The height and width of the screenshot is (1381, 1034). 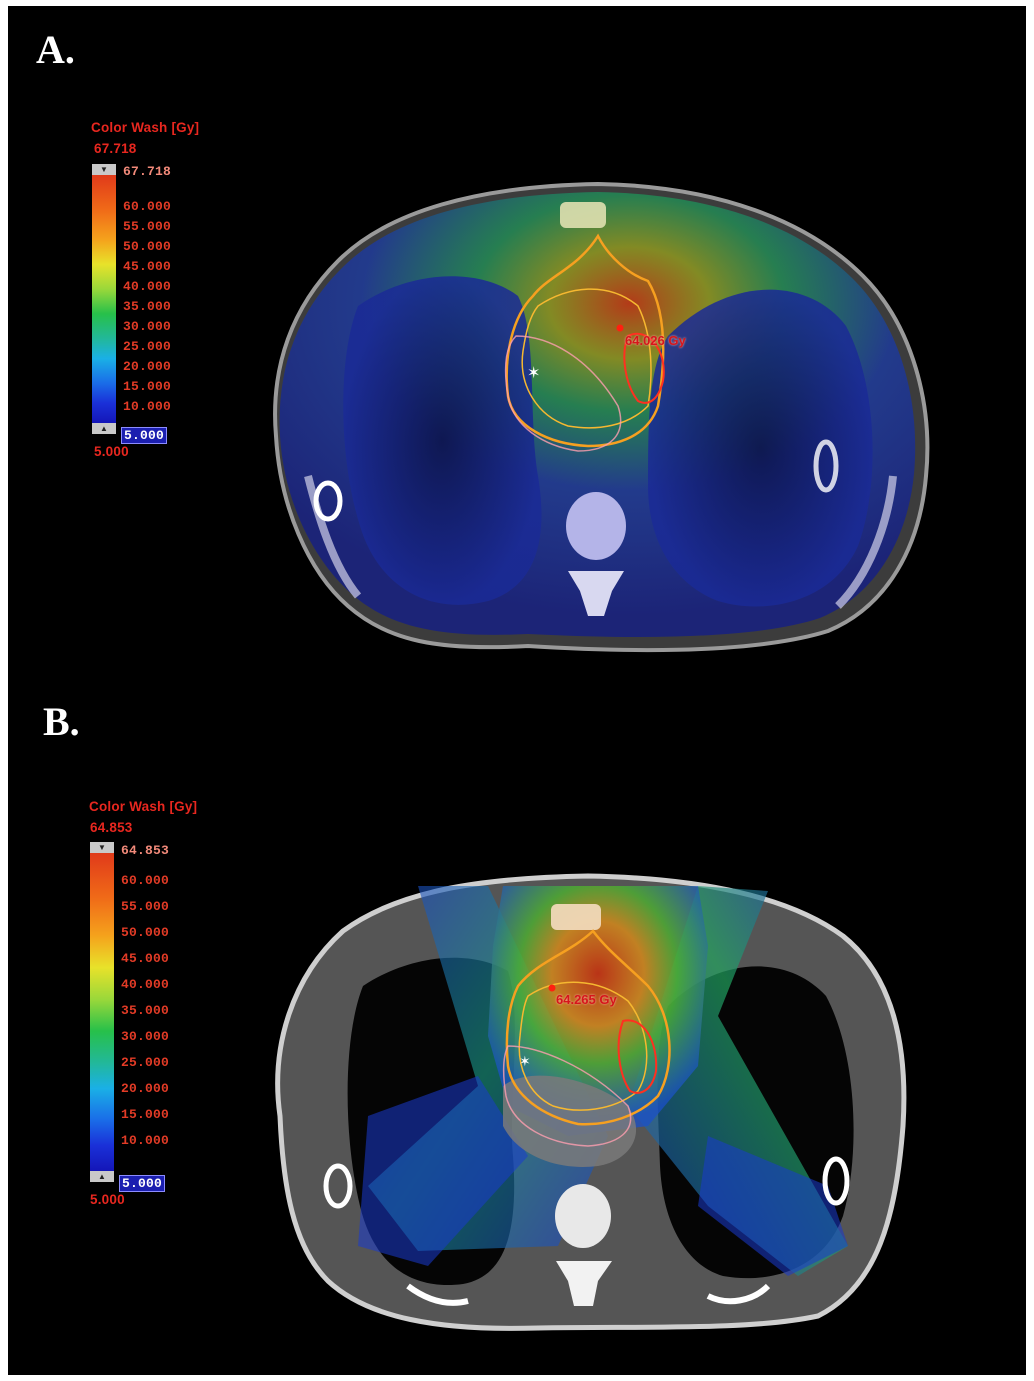 What do you see at coordinates (586, 999) in the screenshot?
I see `dose-point-label: 64.265 Gy` at bounding box center [586, 999].